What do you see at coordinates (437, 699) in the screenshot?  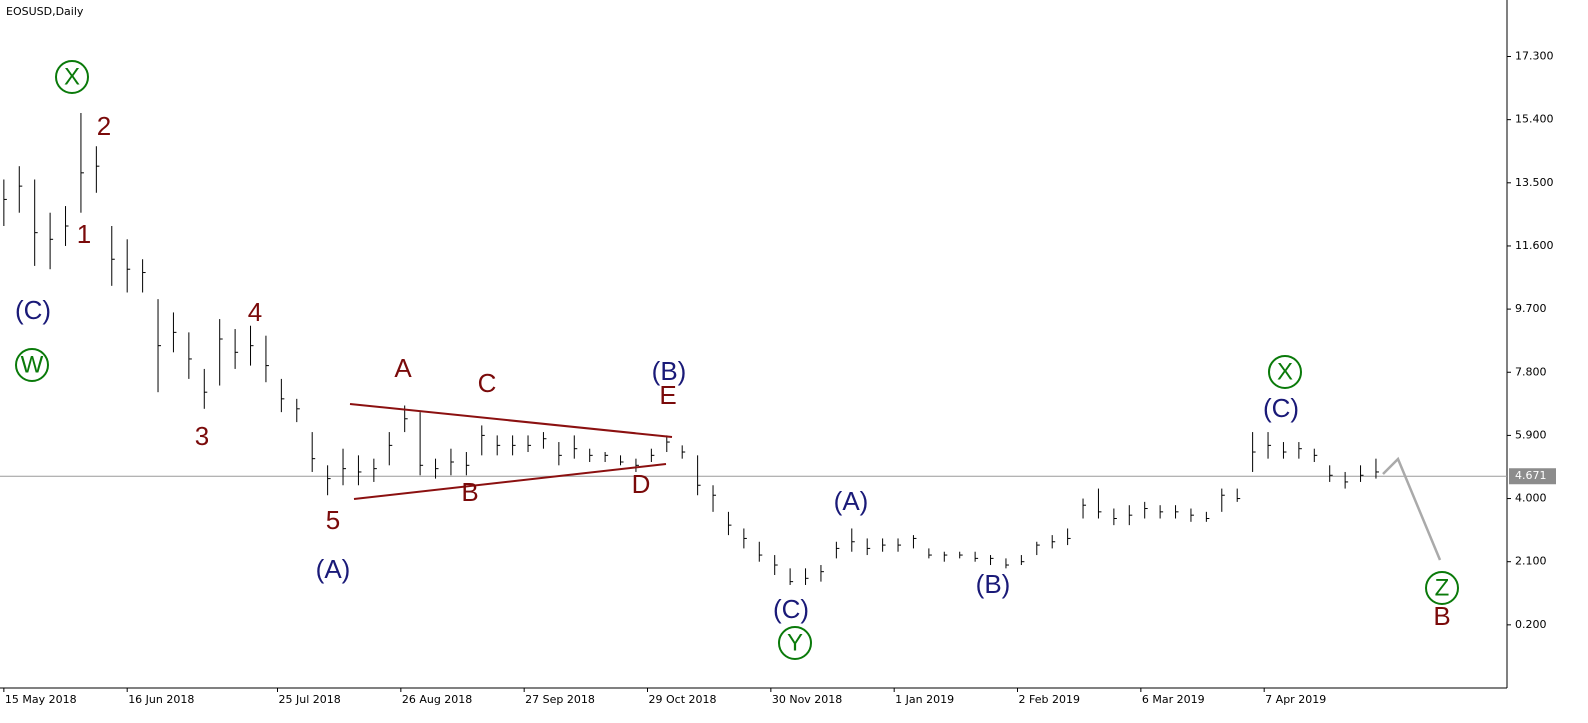 I see `x-tick-label: 26 Aug 2018` at bounding box center [437, 699].